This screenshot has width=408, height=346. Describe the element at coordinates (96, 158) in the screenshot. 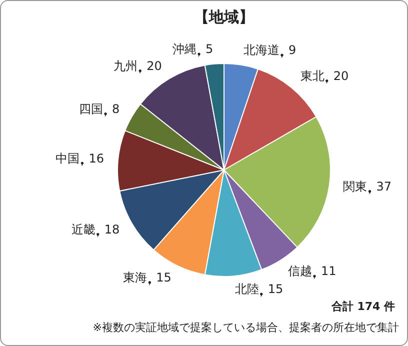

I see `data-label: 16` at that location.